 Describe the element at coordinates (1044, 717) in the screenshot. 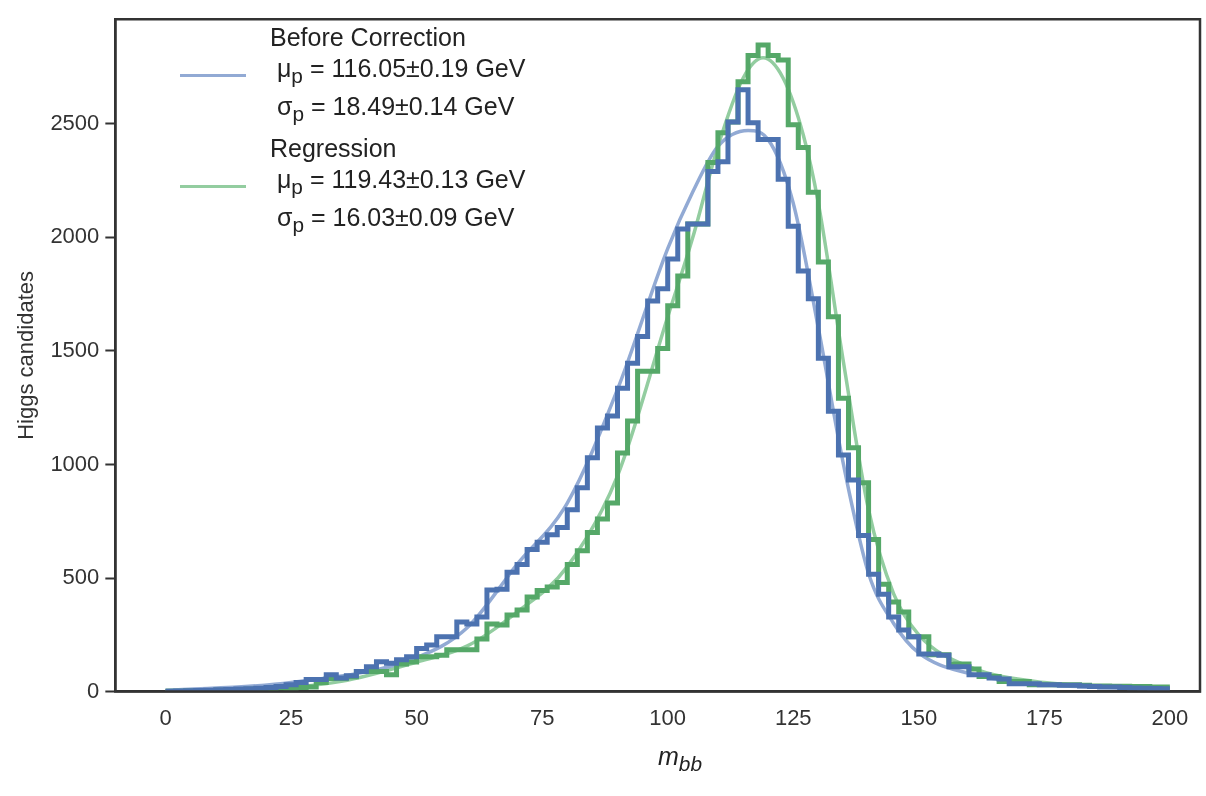

I see `x-tick-label: 175` at that location.